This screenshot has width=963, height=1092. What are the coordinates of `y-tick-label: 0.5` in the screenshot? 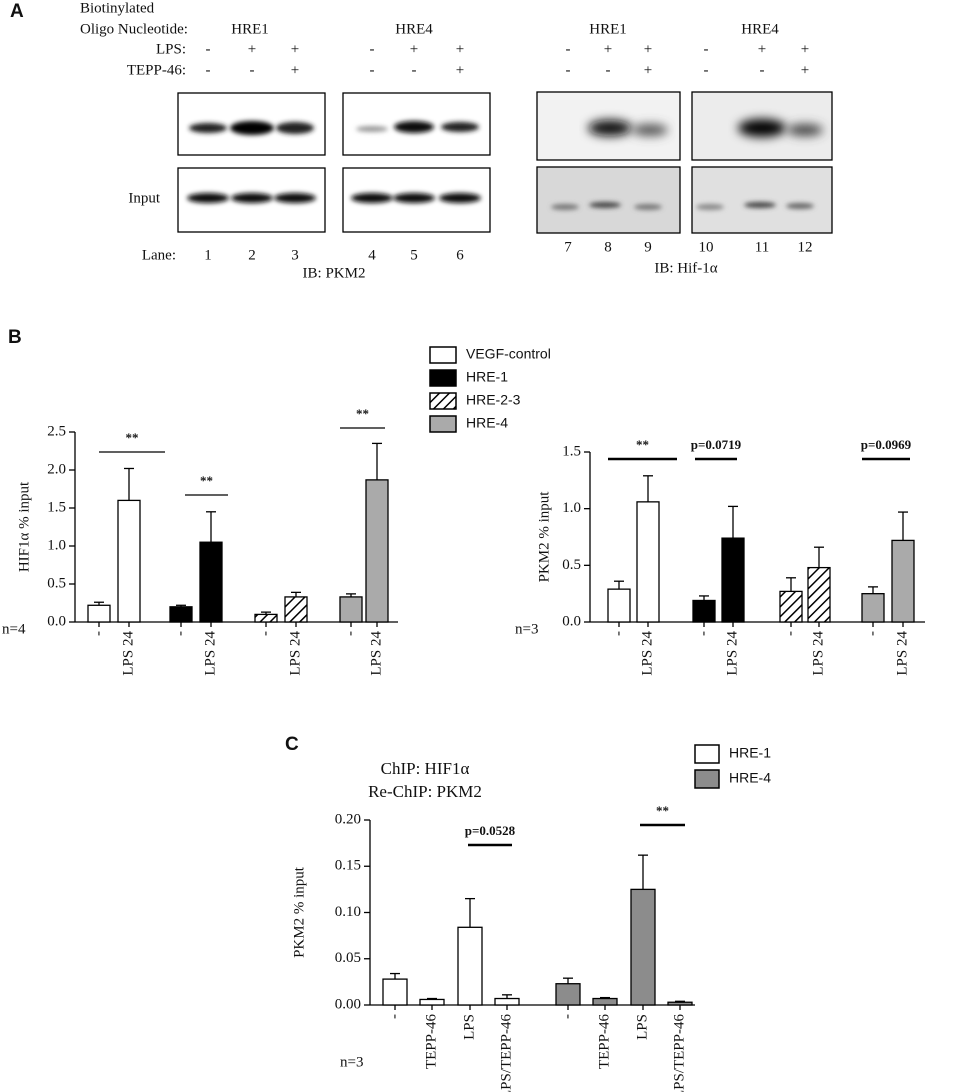 It's located at (56, 583).